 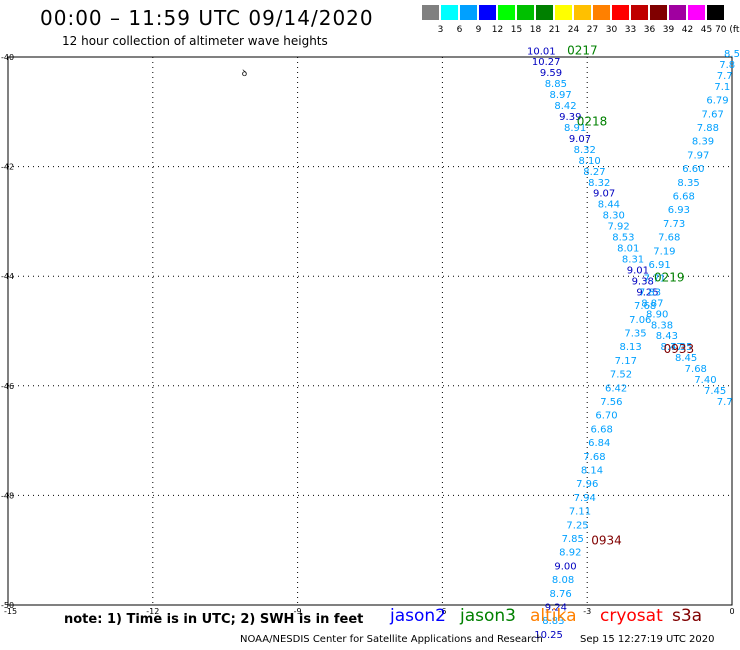 I want to click on swh-value: 9.07, so click(x=604, y=194).